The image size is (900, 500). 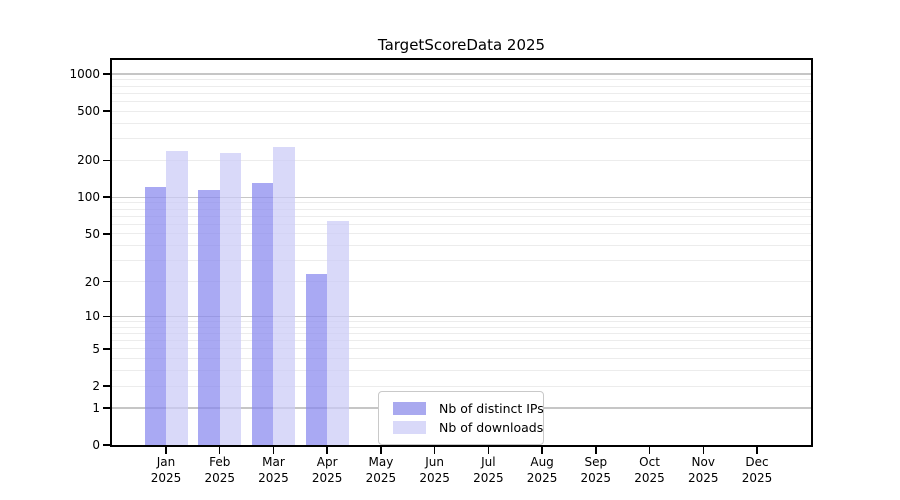 I want to click on y-axis-tick-label: 500, so click(x=88, y=111).